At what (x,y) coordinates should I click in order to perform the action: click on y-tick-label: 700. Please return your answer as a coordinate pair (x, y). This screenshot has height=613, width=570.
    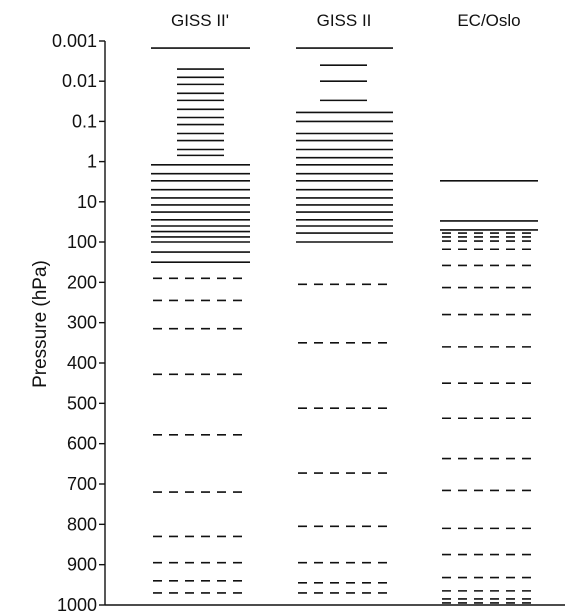
    Looking at the image, I should click on (82, 484).